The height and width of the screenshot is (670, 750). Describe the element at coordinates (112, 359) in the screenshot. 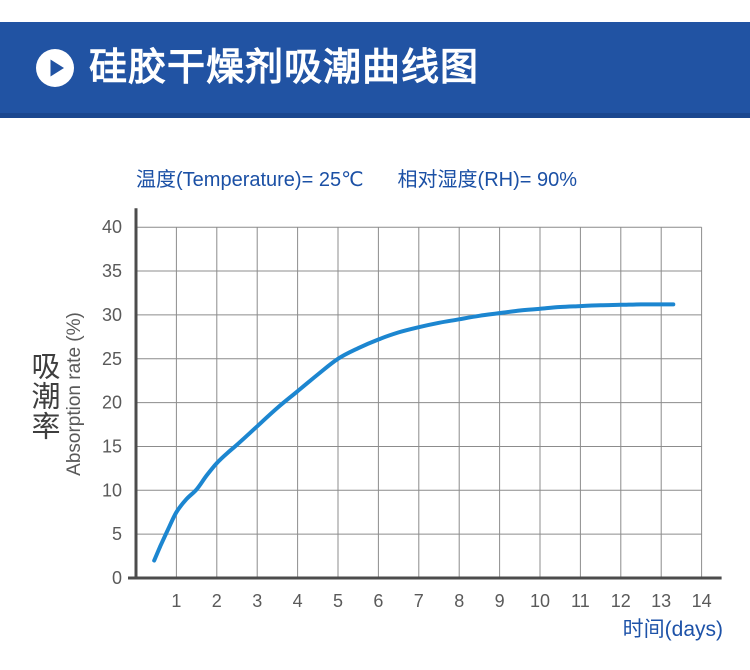

I see `y-tick-label: 25` at that location.